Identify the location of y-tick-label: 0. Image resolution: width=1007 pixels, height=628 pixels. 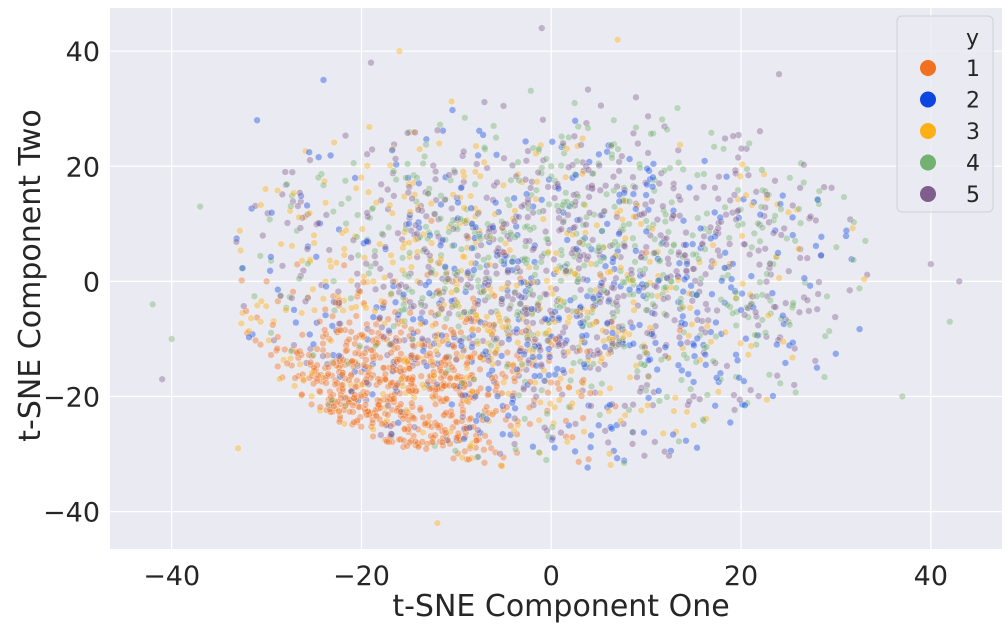
(91, 282).